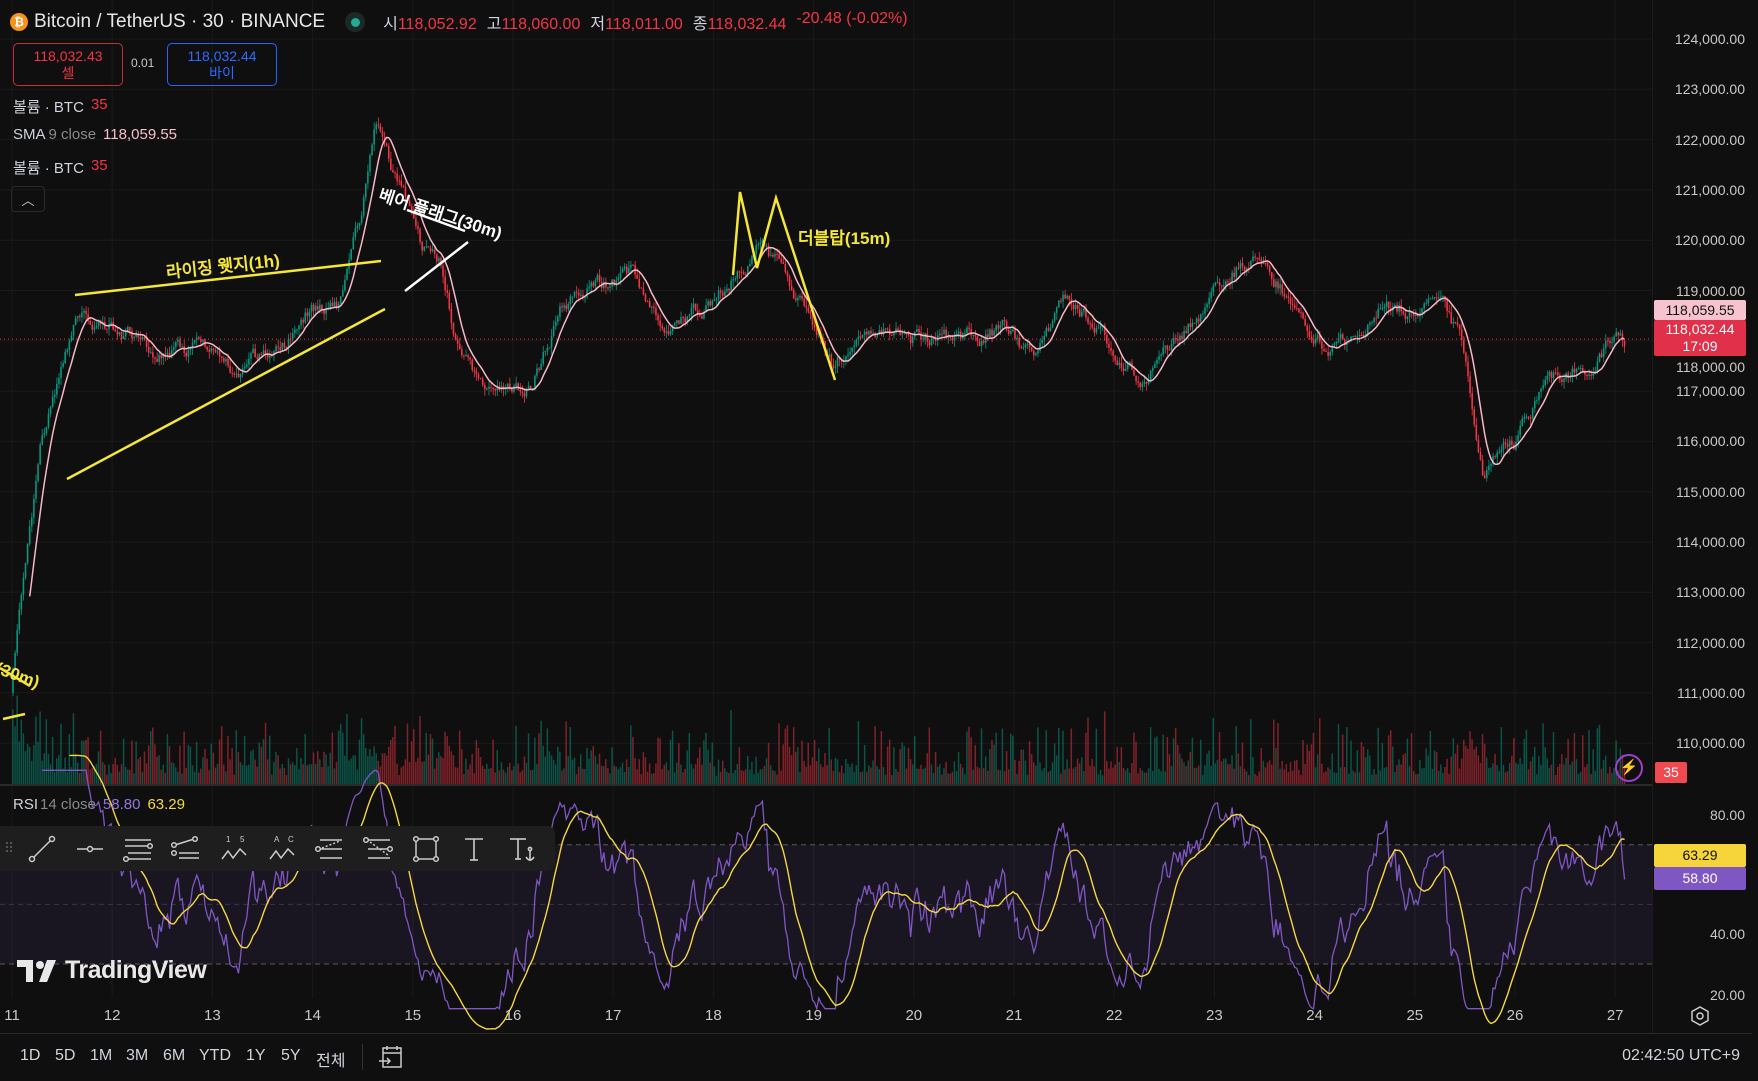  I want to click on parallel-channel-tool, so click(138, 849).